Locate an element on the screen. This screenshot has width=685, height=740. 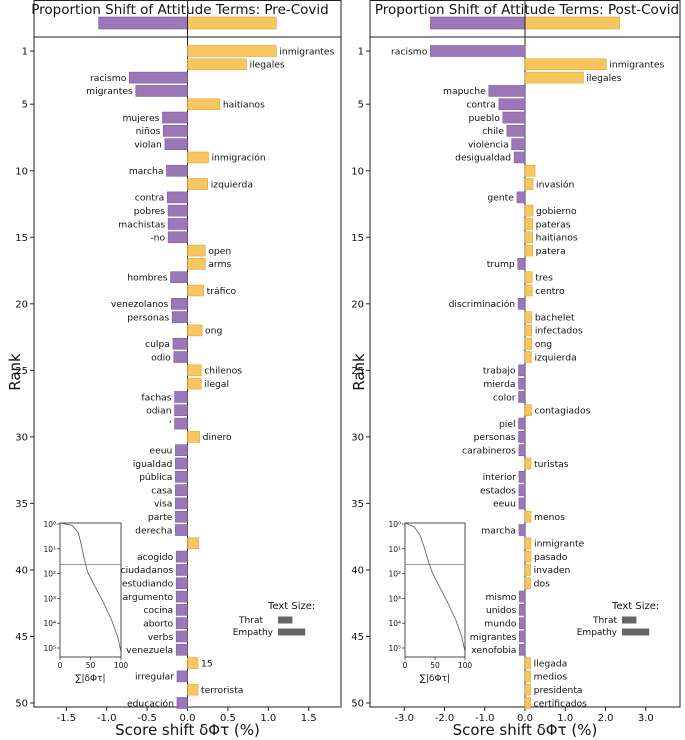
bar-word-label: ilegales is located at coordinates (603, 78).